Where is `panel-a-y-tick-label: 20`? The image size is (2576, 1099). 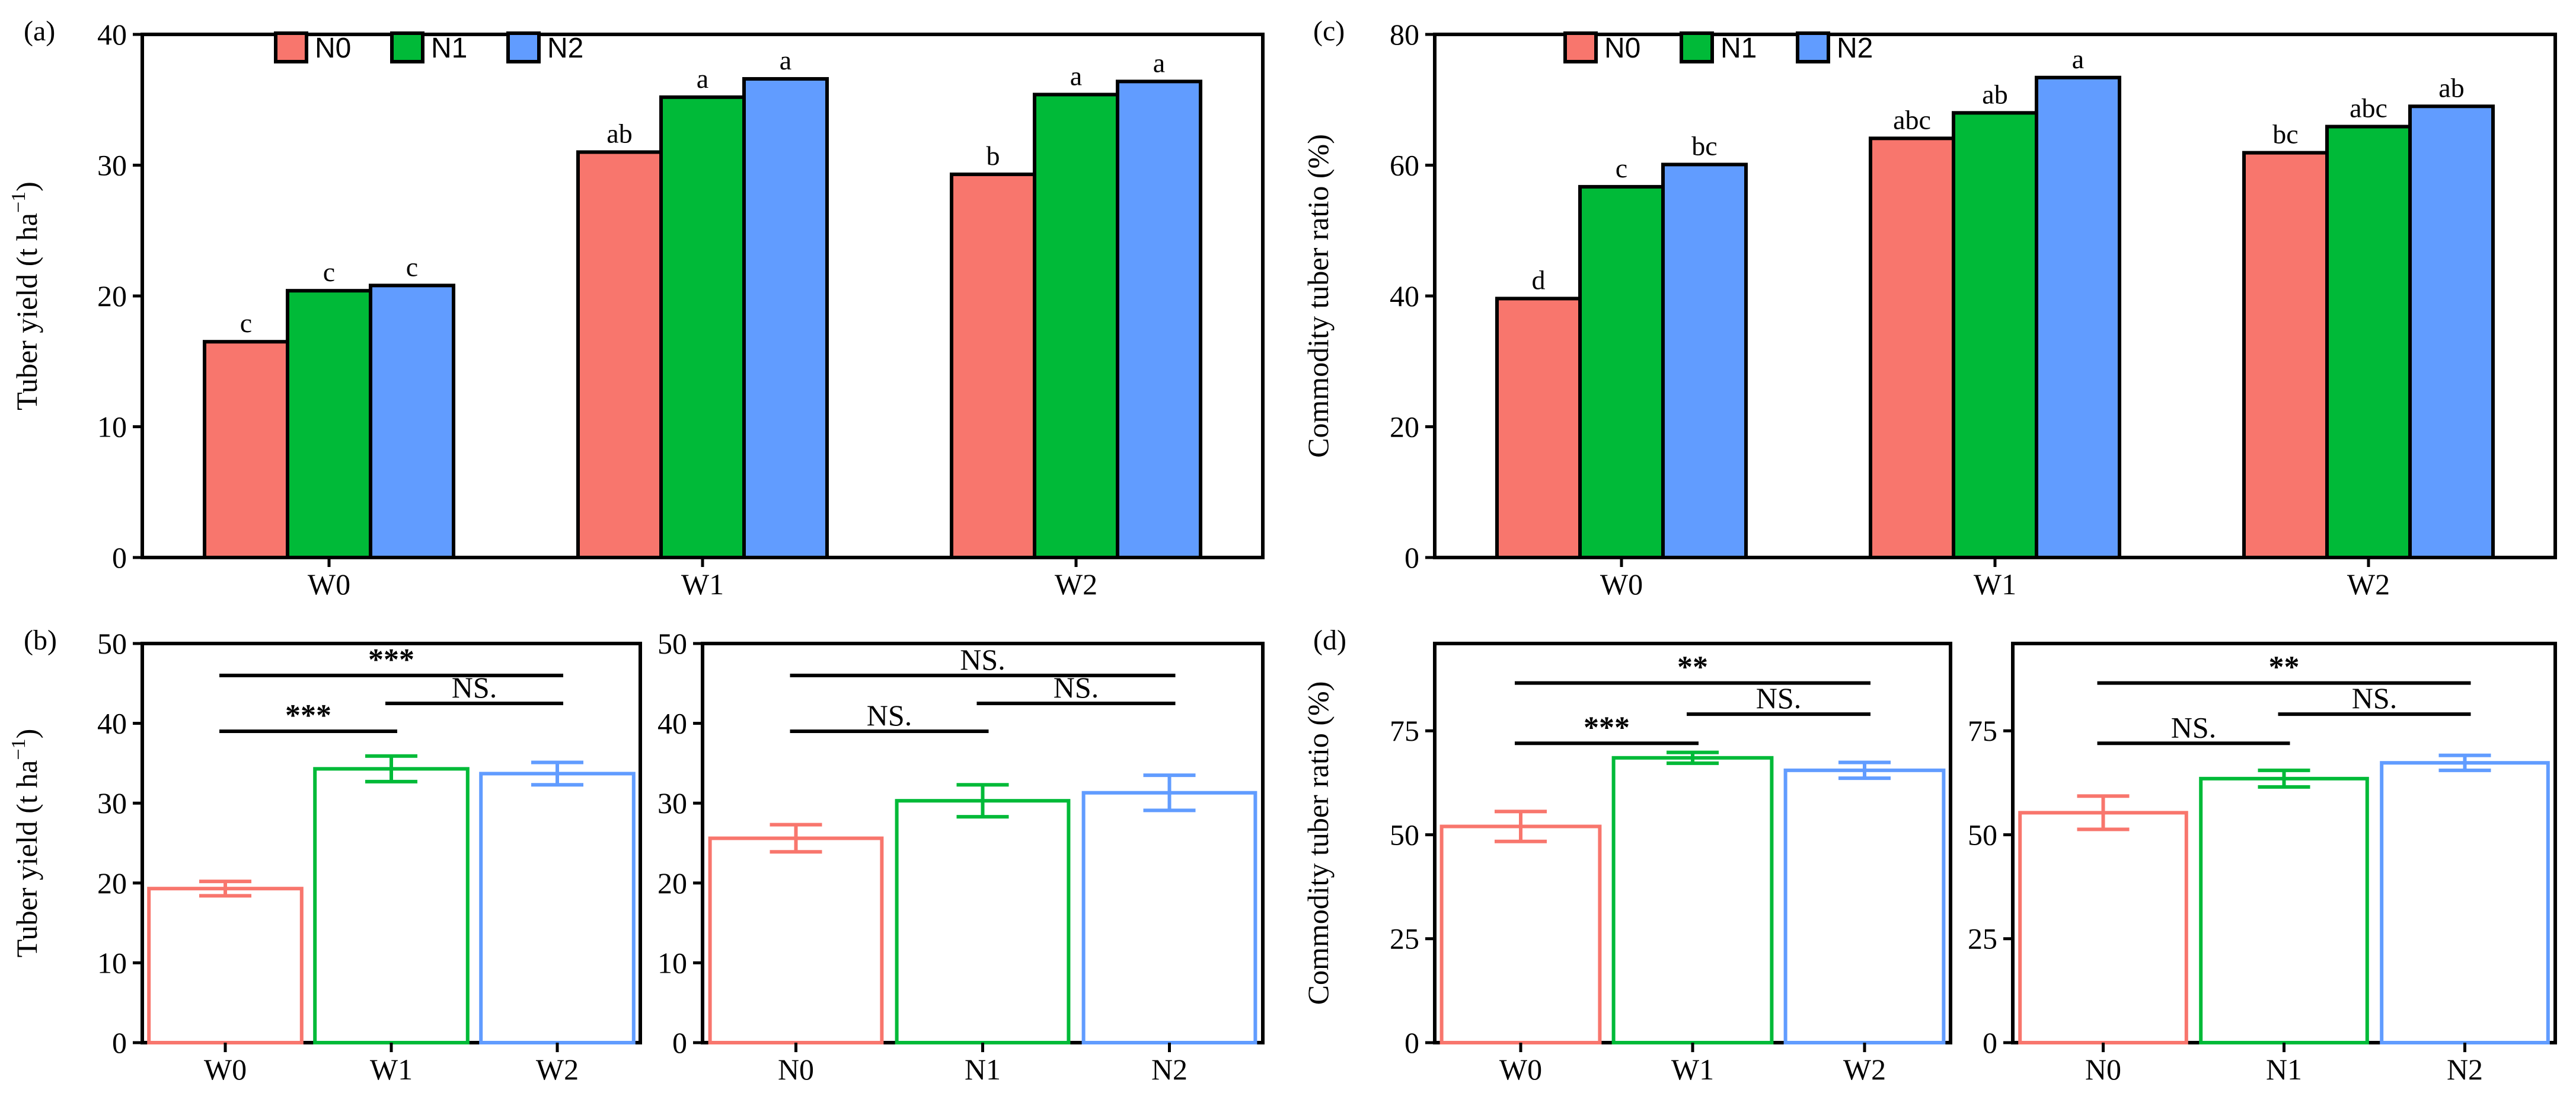 panel-a-y-tick-label: 20 is located at coordinates (112, 296).